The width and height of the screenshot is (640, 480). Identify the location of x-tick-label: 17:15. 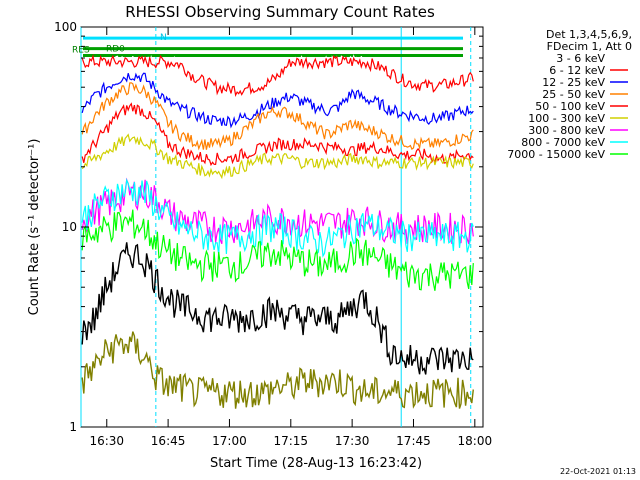
(290, 441).